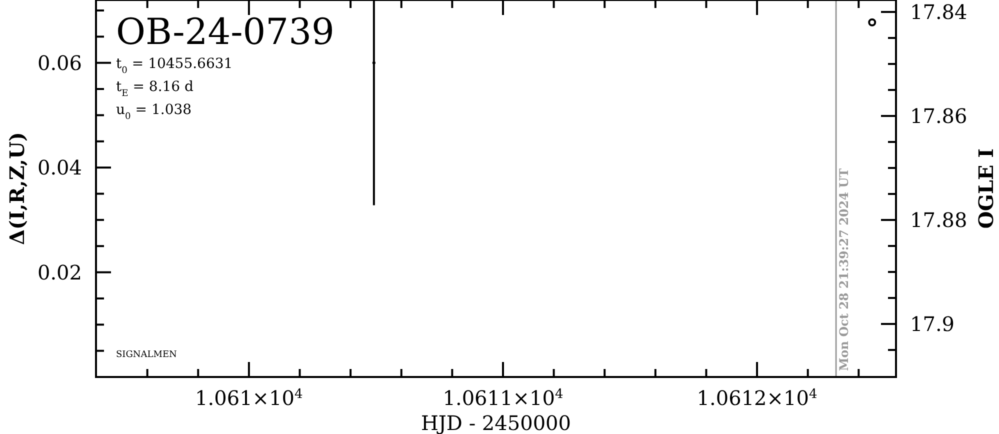  What do you see at coordinates (17, 188) in the screenshot?
I see `y-axis-title: Δ(I,R,Z,U)` at bounding box center [17, 188].